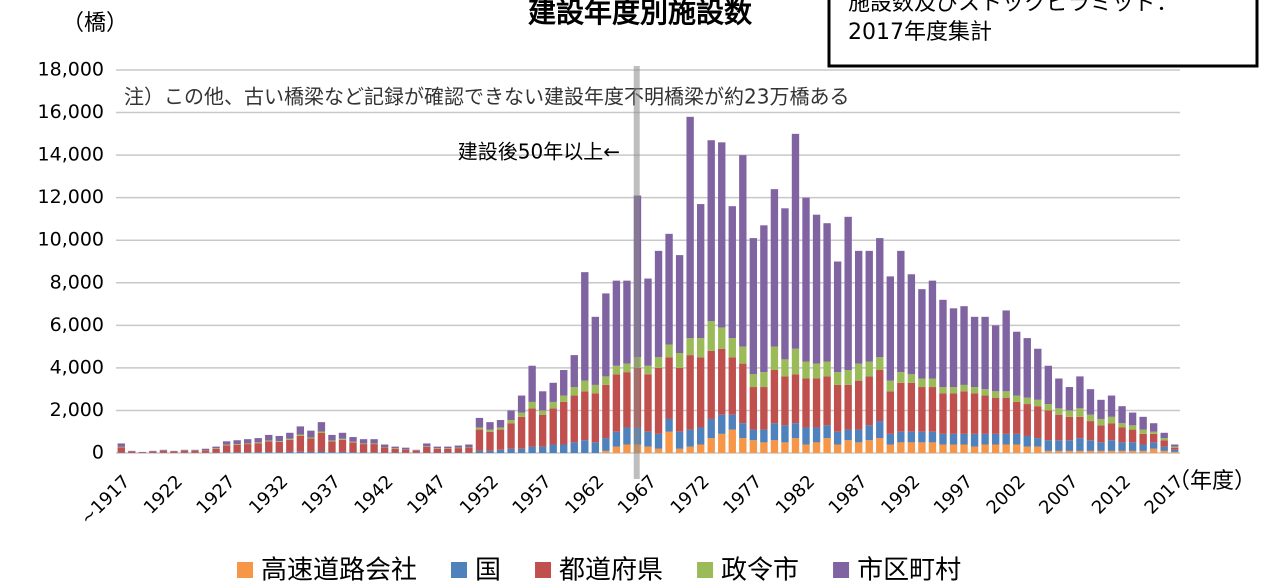 The image size is (1274, 585). Describe the element at coordinates (690, 494) in the screenshot. I see `x-tick-label: 1972` at that location.